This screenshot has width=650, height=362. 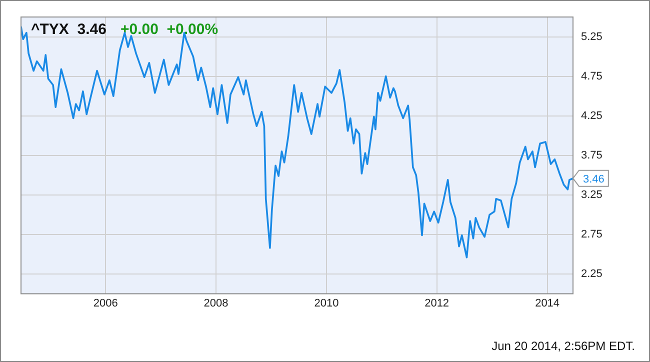 I want to click on x-tick-label: 2012, so click(x=437, y=303).